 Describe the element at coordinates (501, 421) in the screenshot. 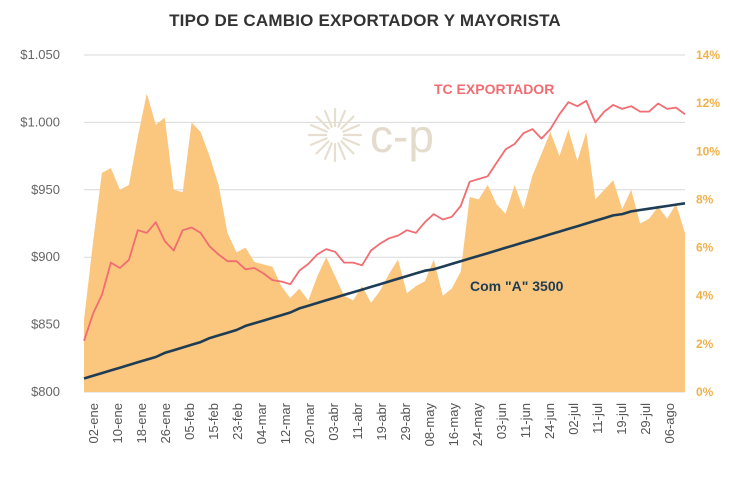

I see `x-tick-label: 03-jun` at that location.